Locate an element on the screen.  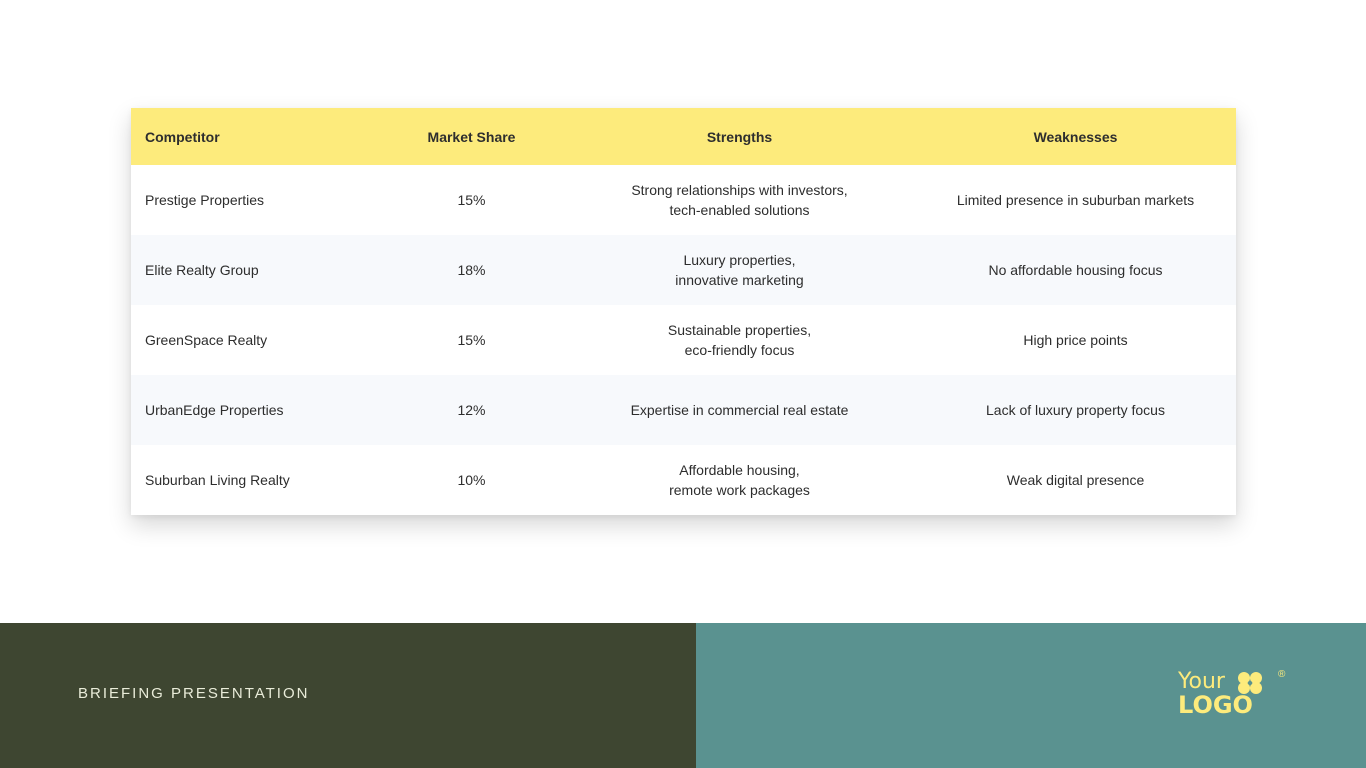
cell-weakness: No affordable housing focus is located at coordinates (1075, 270).